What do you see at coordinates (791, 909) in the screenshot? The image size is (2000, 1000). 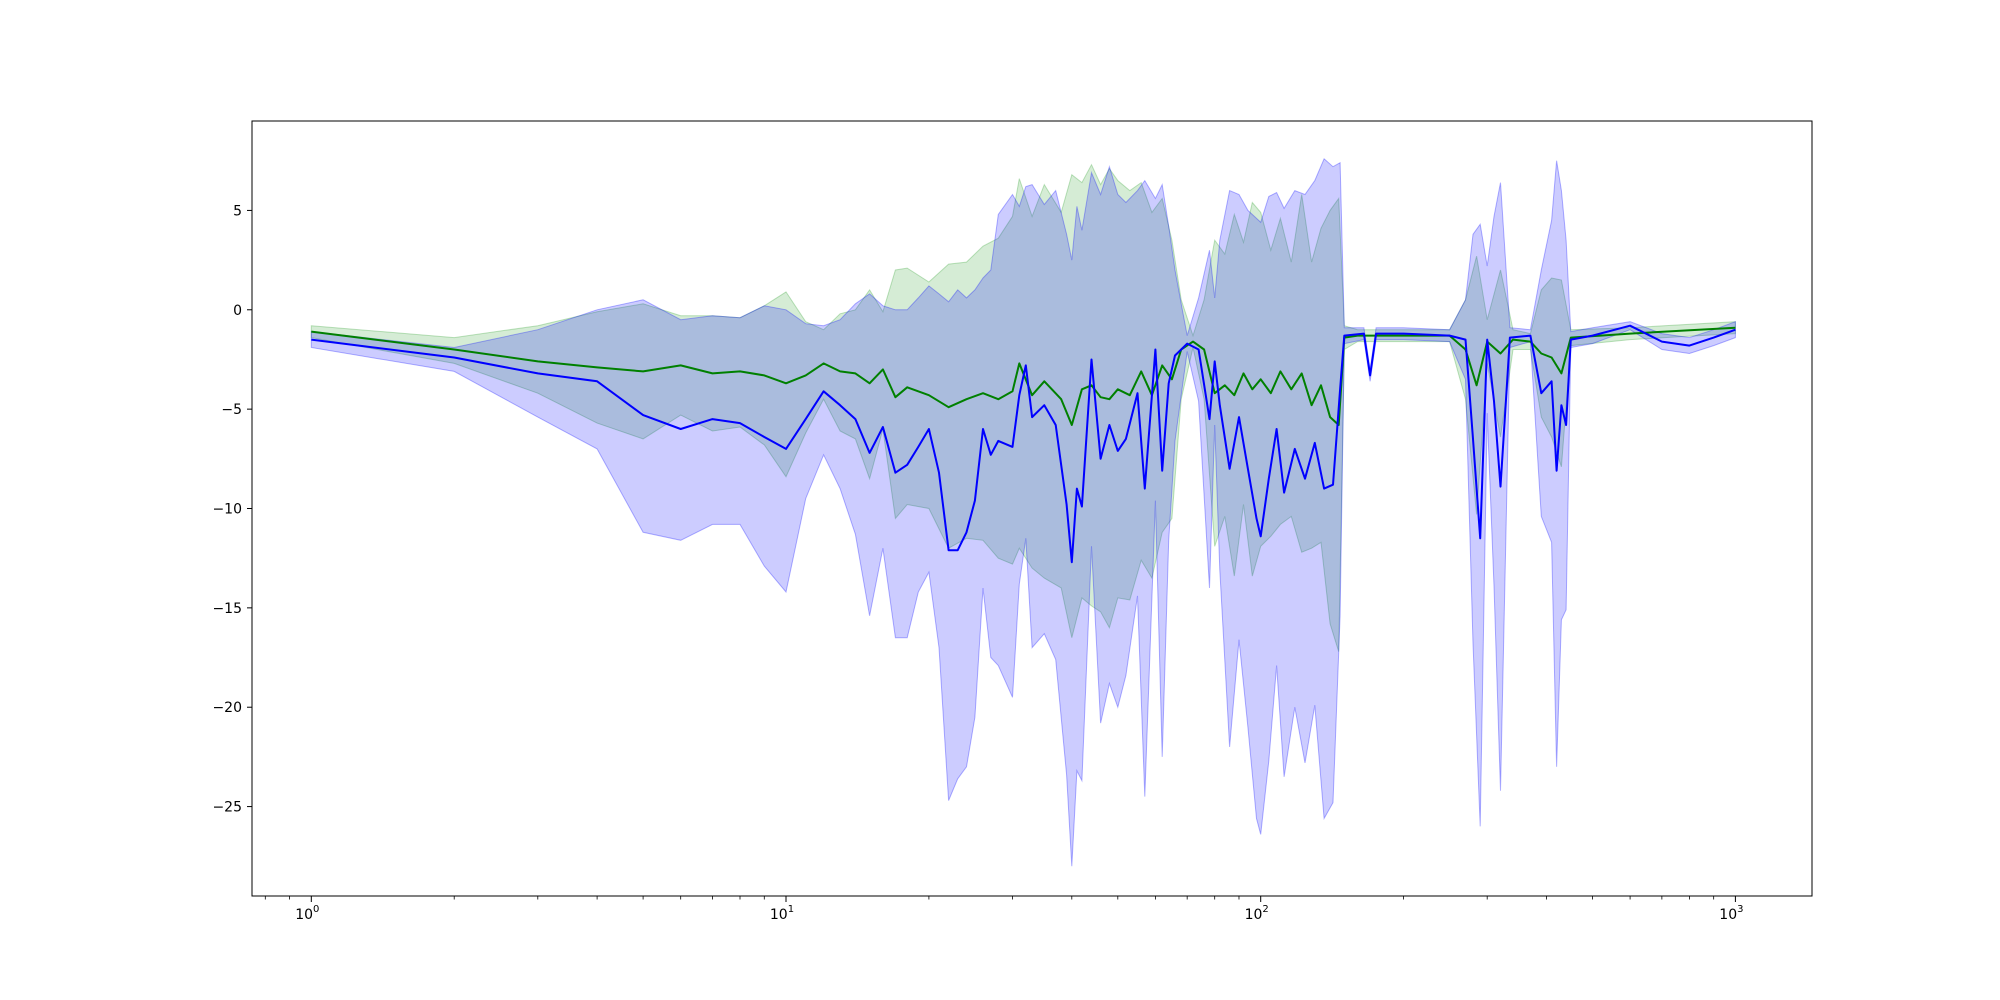 I see `x-tick-exponent: 1` at bounding box center [791, 909].